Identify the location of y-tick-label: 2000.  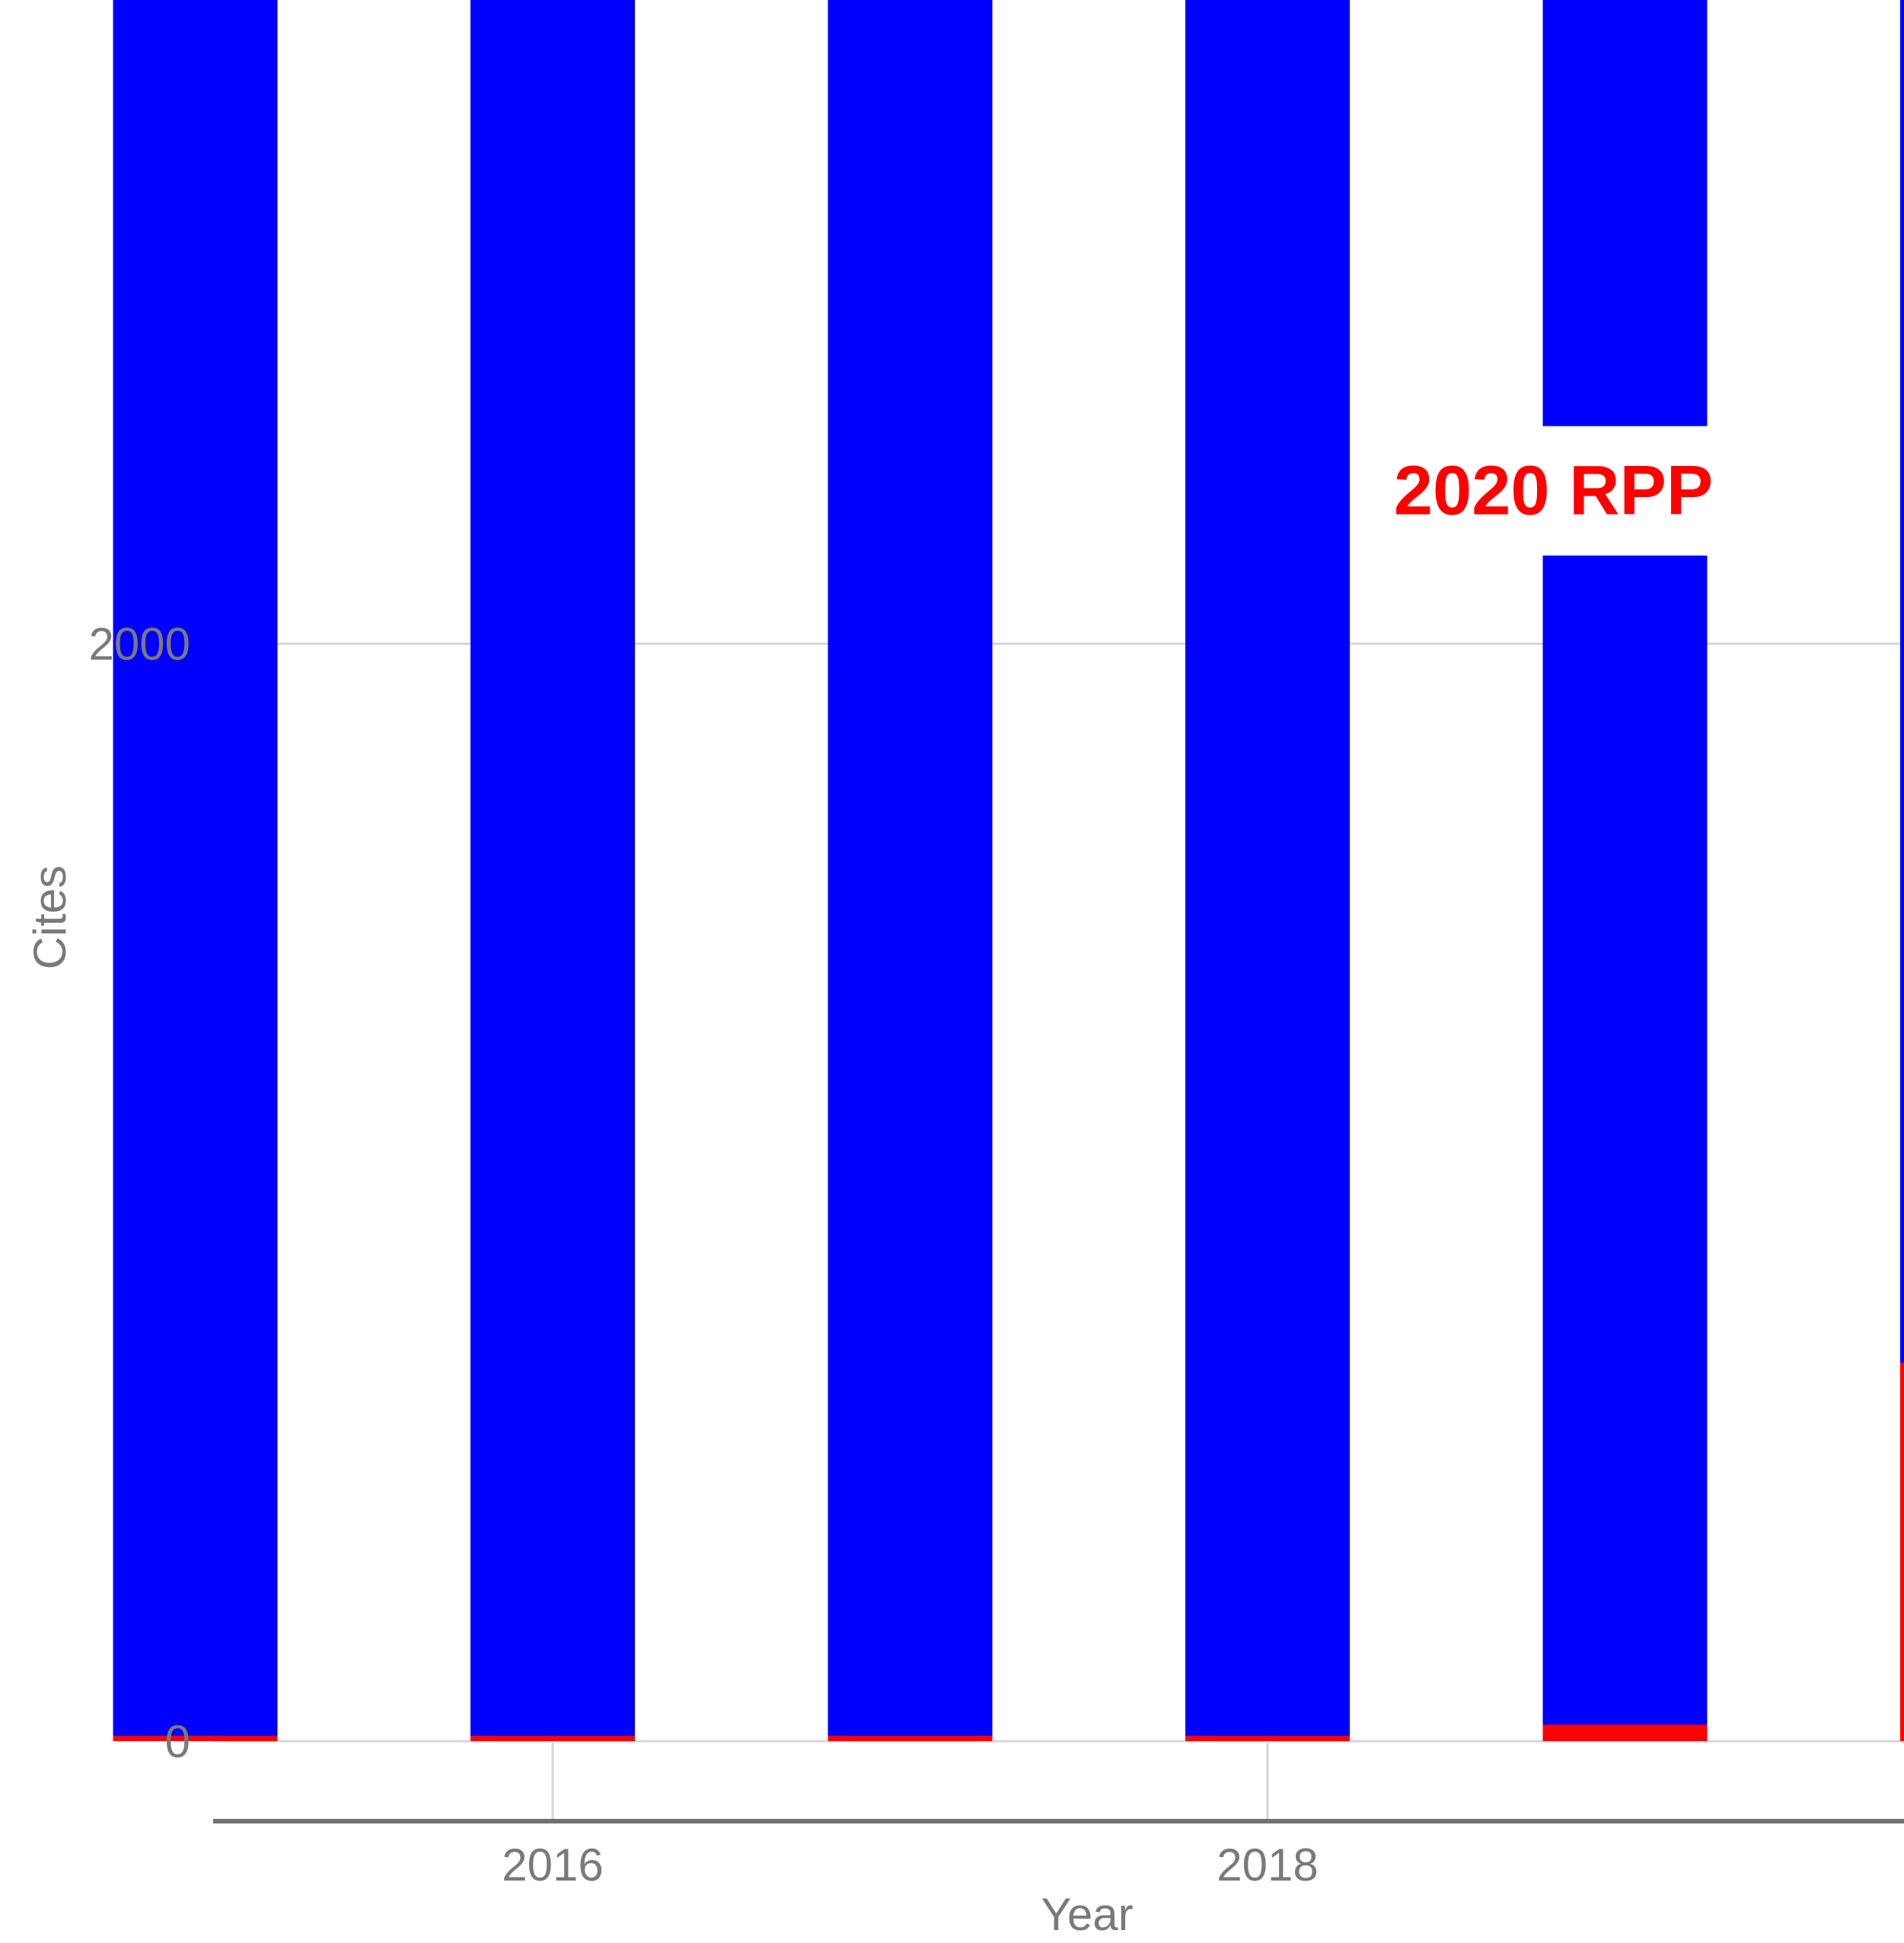
(139, 644).